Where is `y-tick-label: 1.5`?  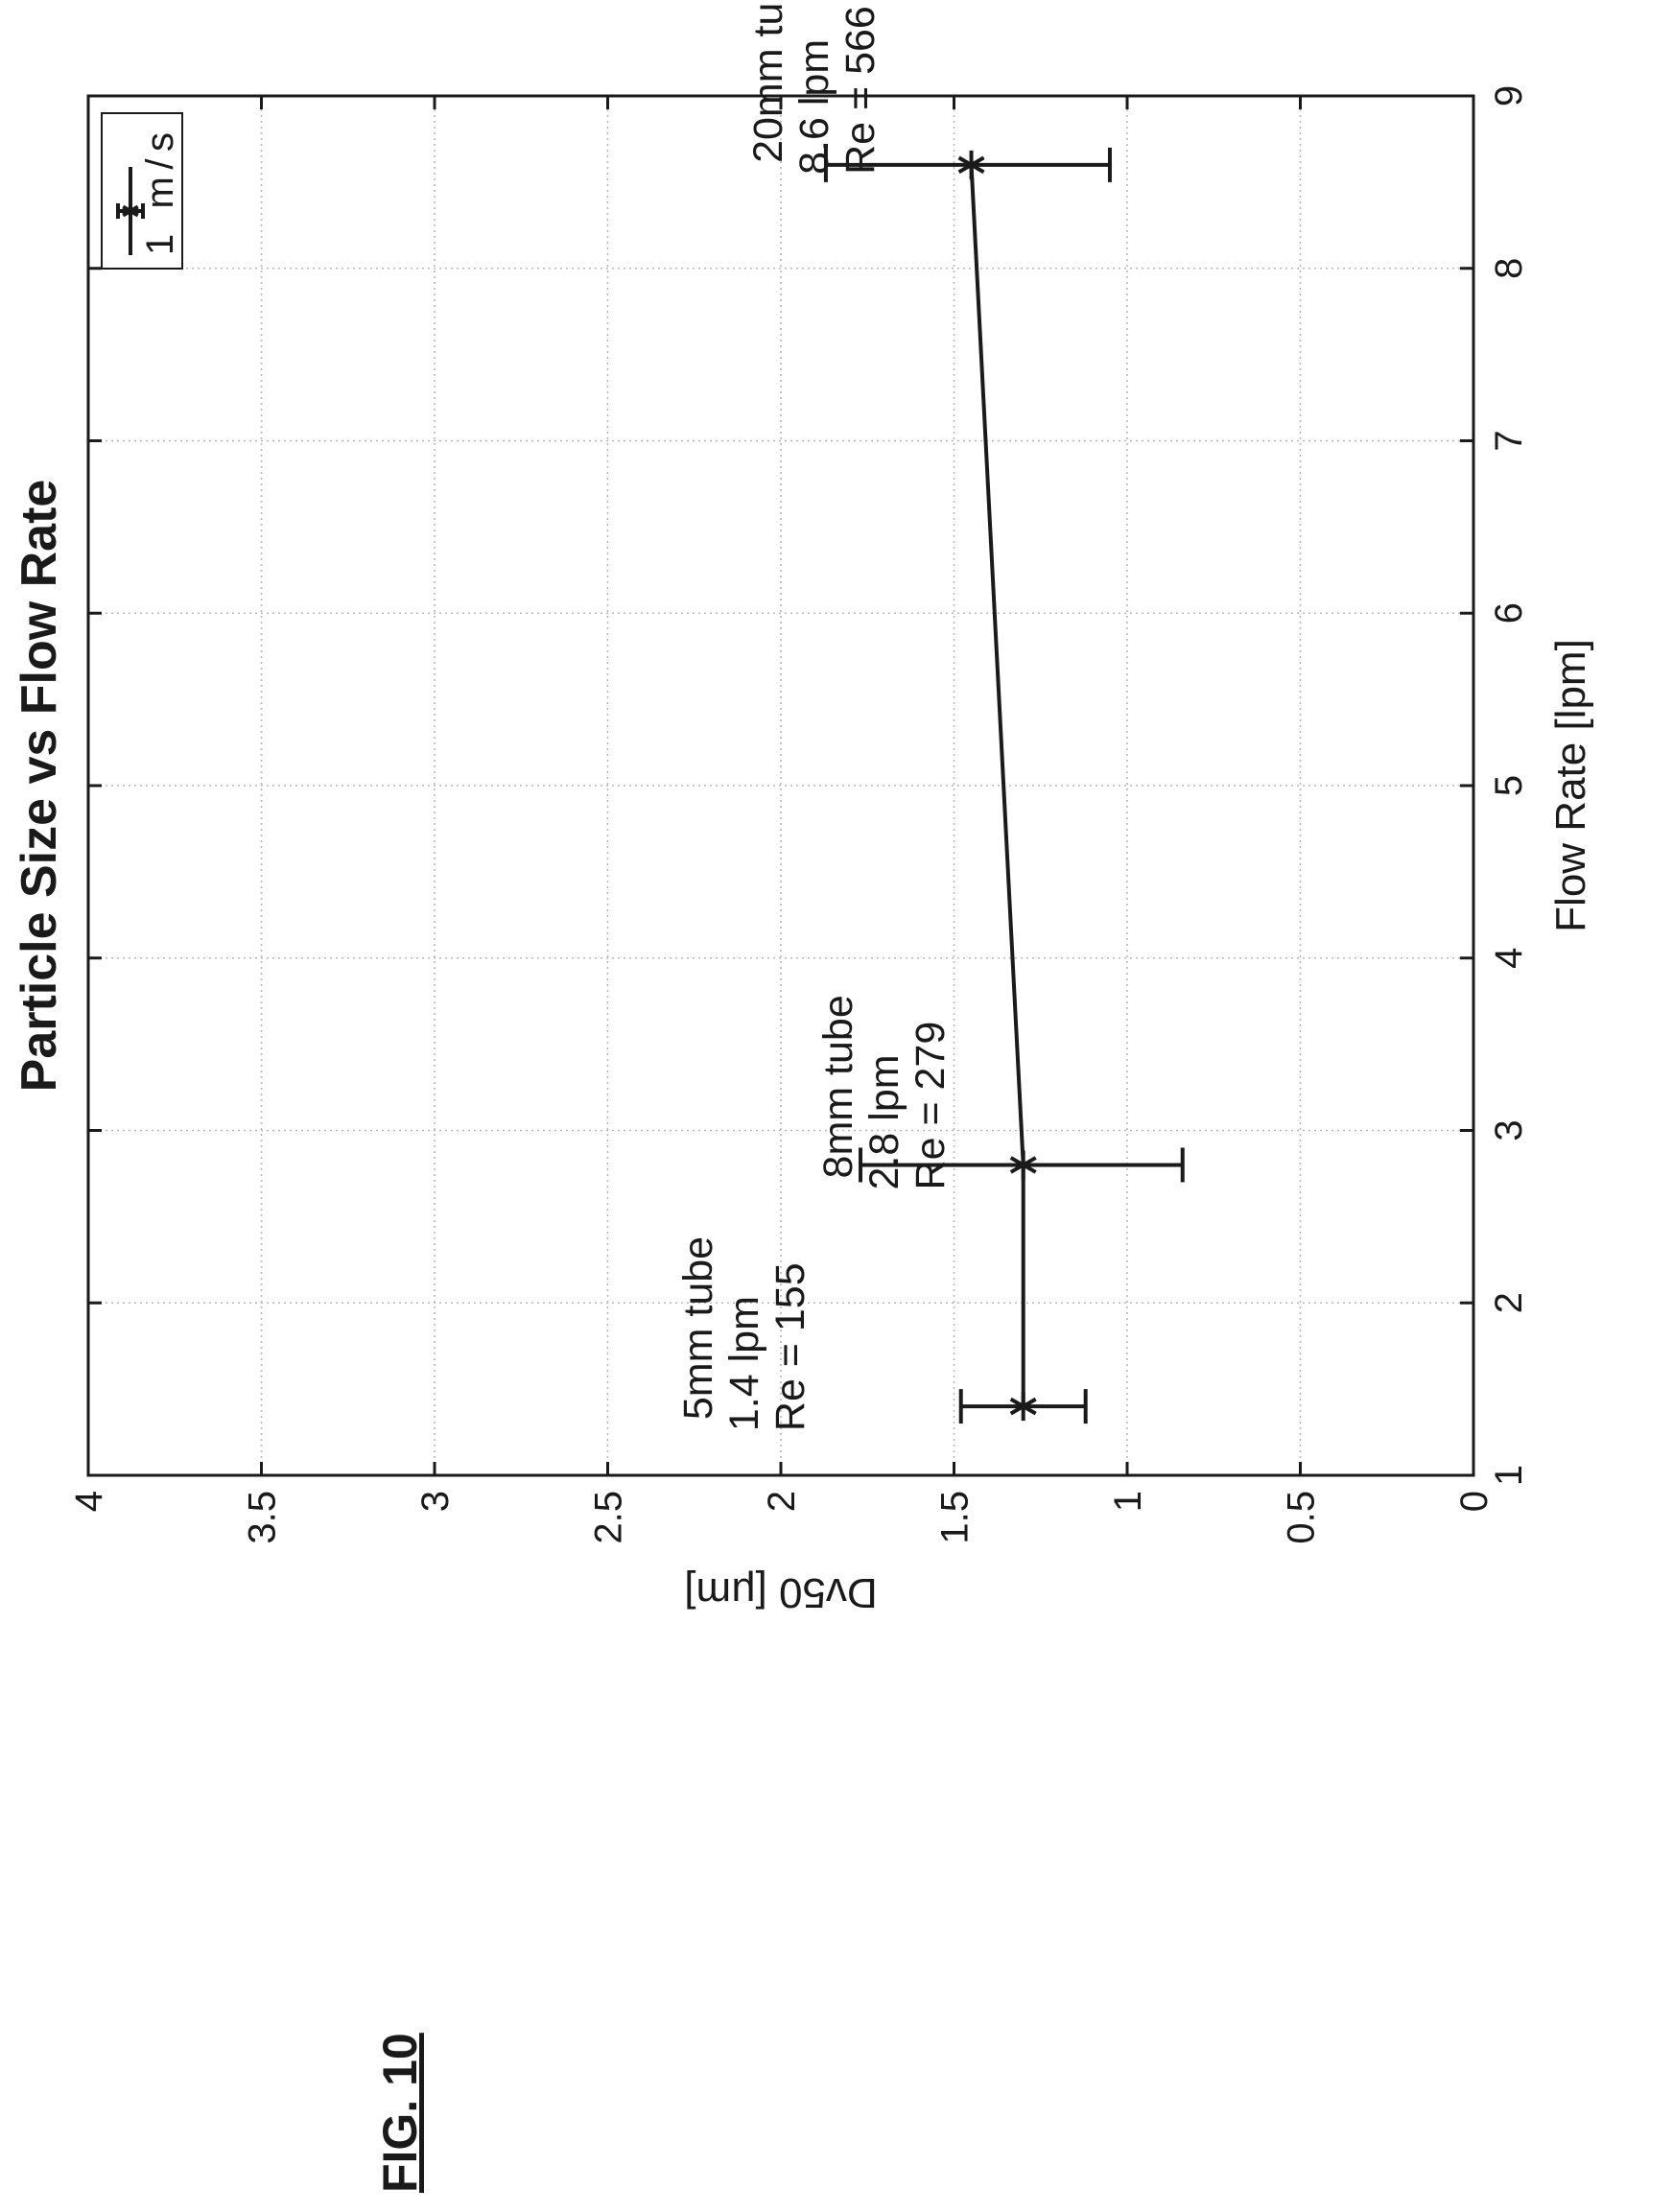
y-tick-label: 1.5 is located at coordinates (955, 1517).